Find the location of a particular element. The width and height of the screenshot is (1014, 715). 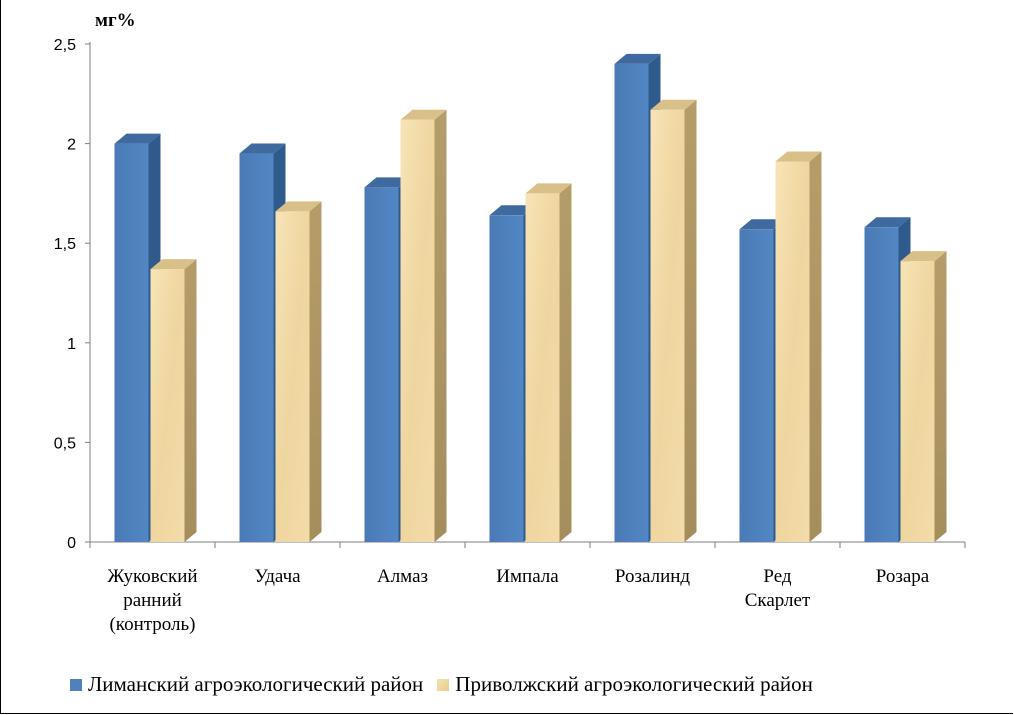

y-tick-label: 1,5 is located at coordinates (65, 244).